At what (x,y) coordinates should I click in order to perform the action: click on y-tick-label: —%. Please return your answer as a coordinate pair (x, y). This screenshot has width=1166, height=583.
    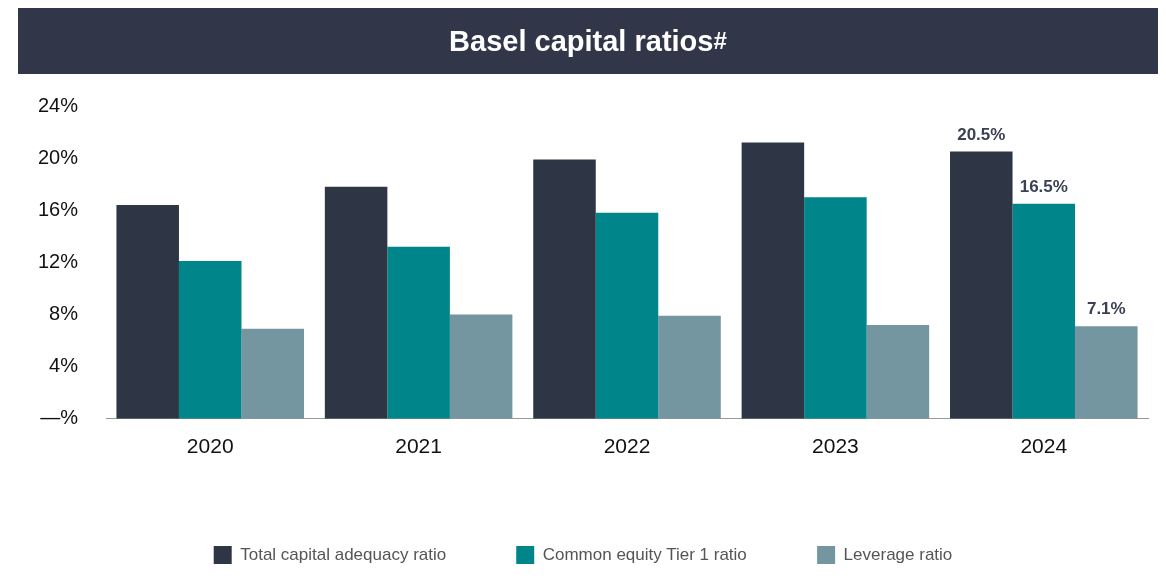
    Looking at the image, I should click on (59, 417).